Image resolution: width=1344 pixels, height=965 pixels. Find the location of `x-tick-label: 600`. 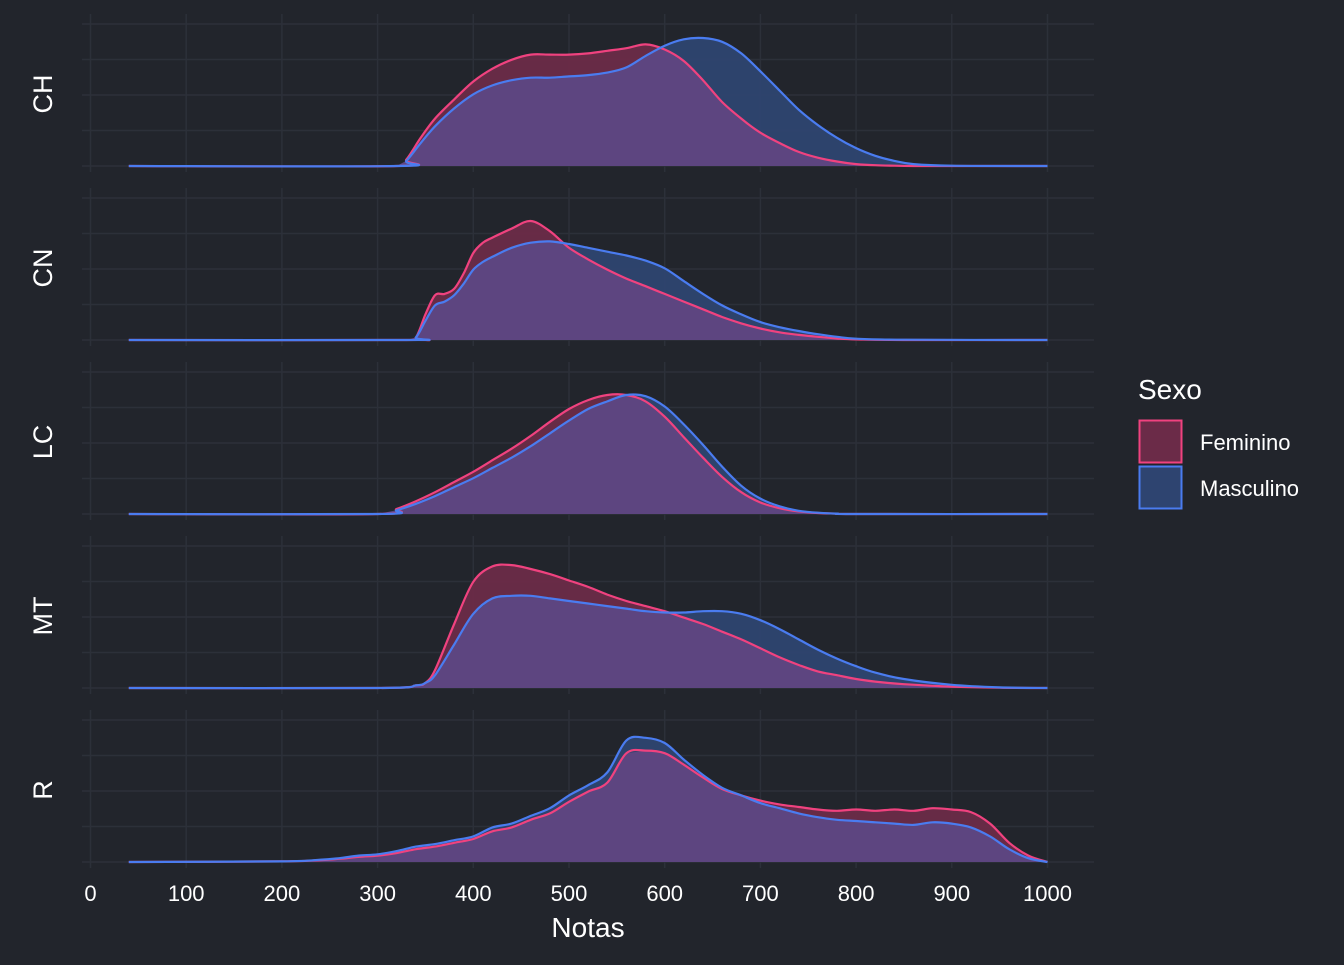

x-tick-label: 600 is located at coordinates (664, 893).